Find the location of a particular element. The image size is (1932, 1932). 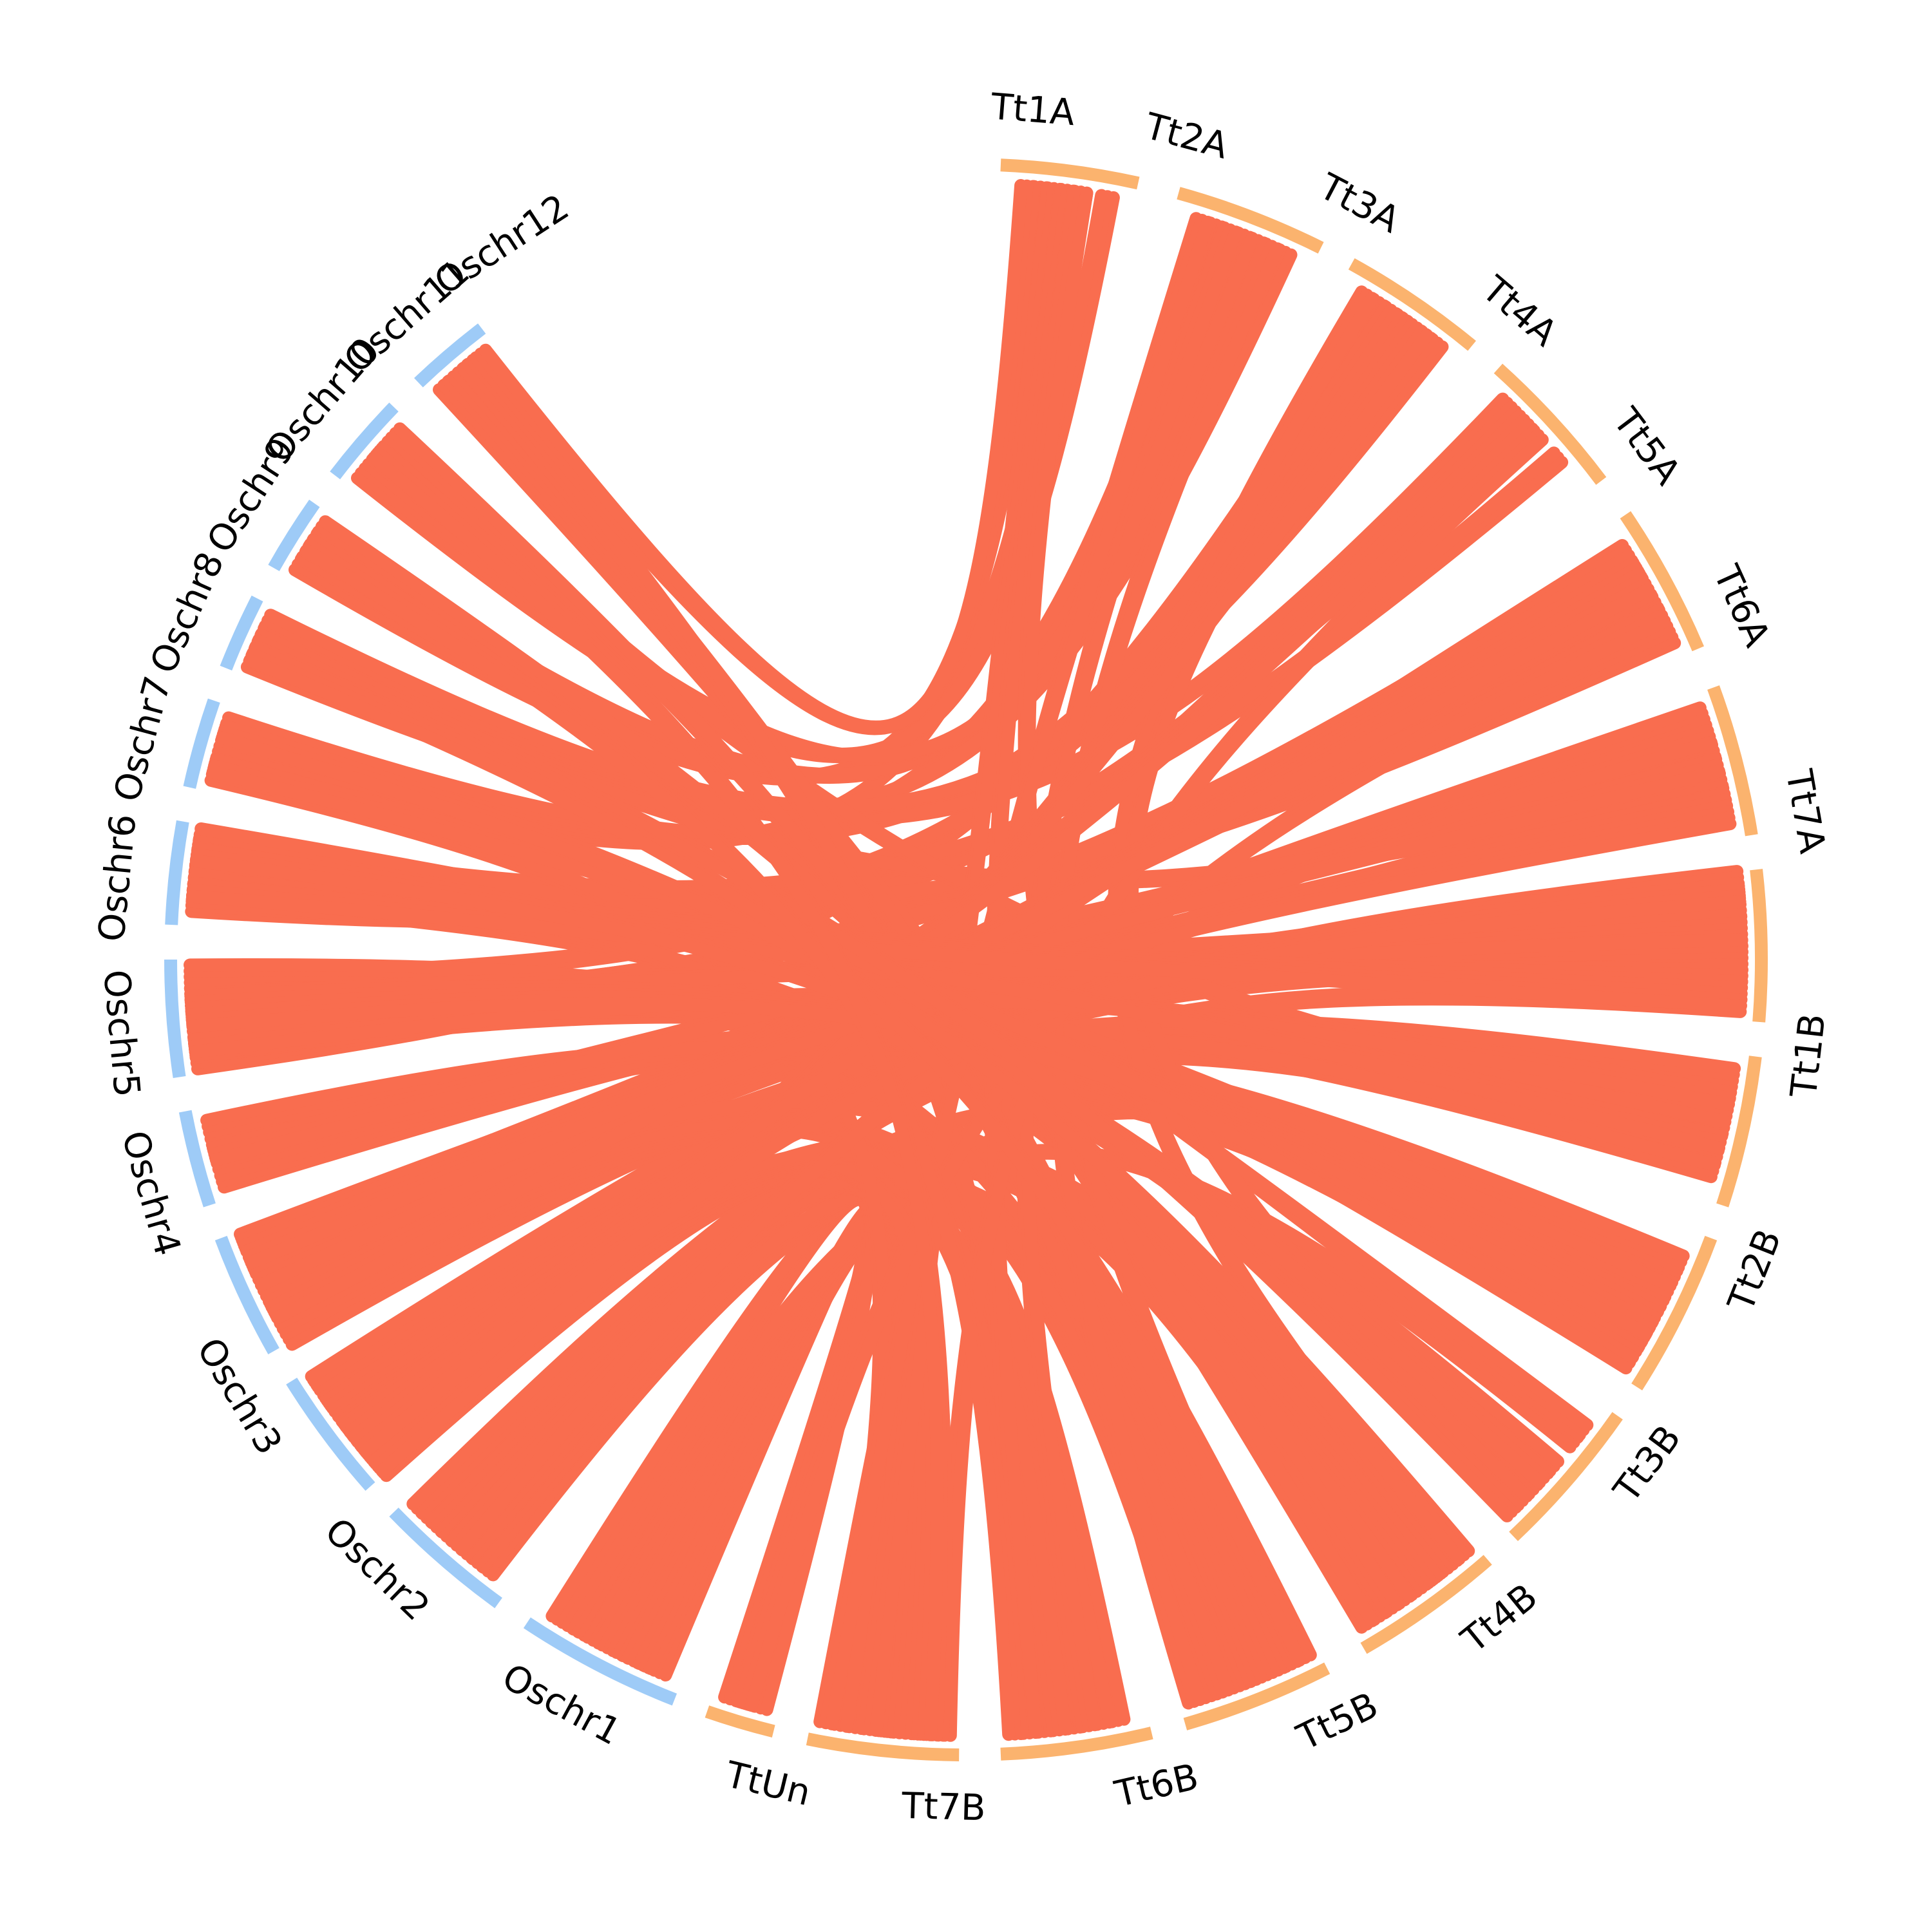

label-oschr7: Oschr7 is located at coordinates (143, 739).